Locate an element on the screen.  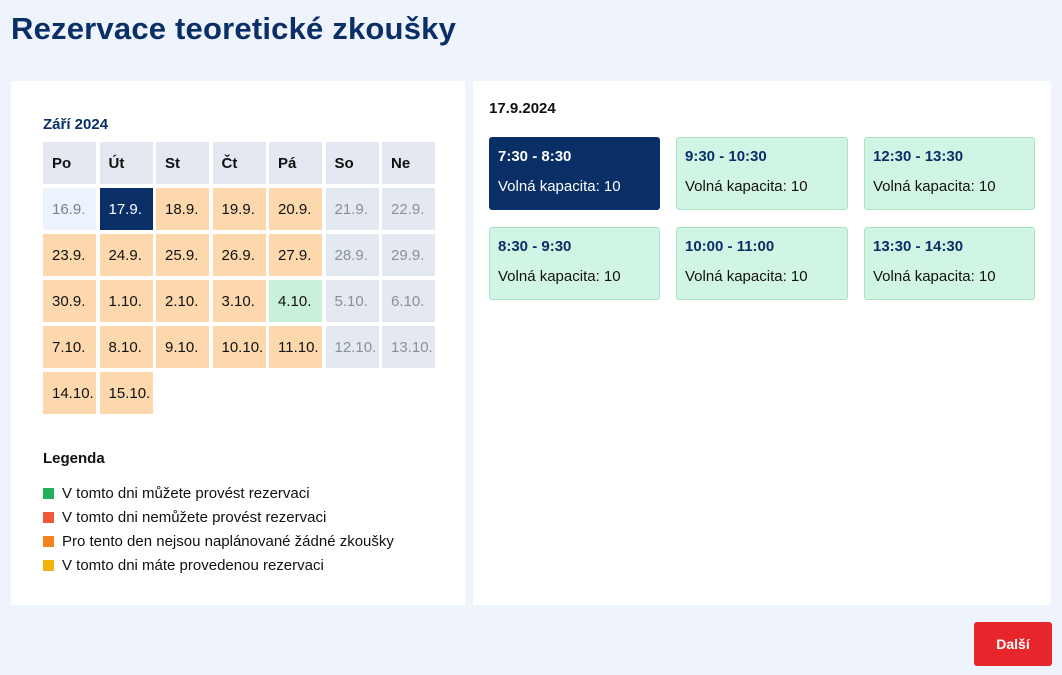
calendar-day: 21.9. is located at coordinates (352, 209).